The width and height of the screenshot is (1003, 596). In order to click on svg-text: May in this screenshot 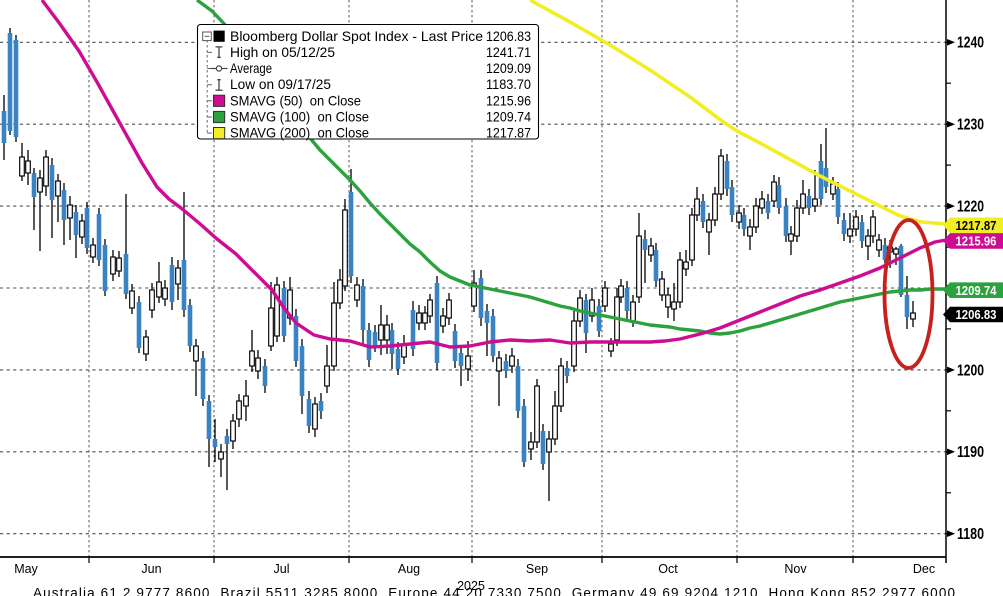, I will do `click(26, 569)`.